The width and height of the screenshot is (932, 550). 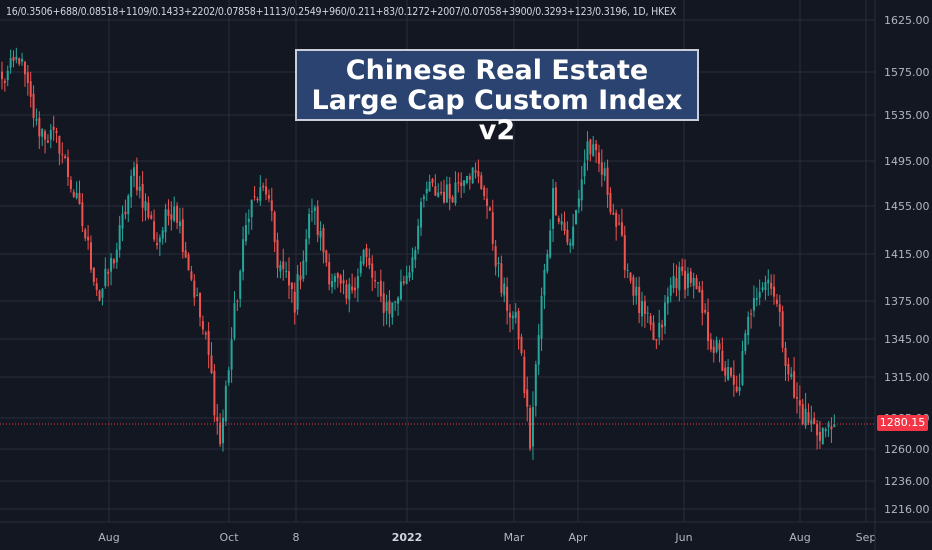 What do you see at coordinates (907, 161) in the screenshot?
I see `y-tick-label: 1495.00` at bounding box center [907, 161].